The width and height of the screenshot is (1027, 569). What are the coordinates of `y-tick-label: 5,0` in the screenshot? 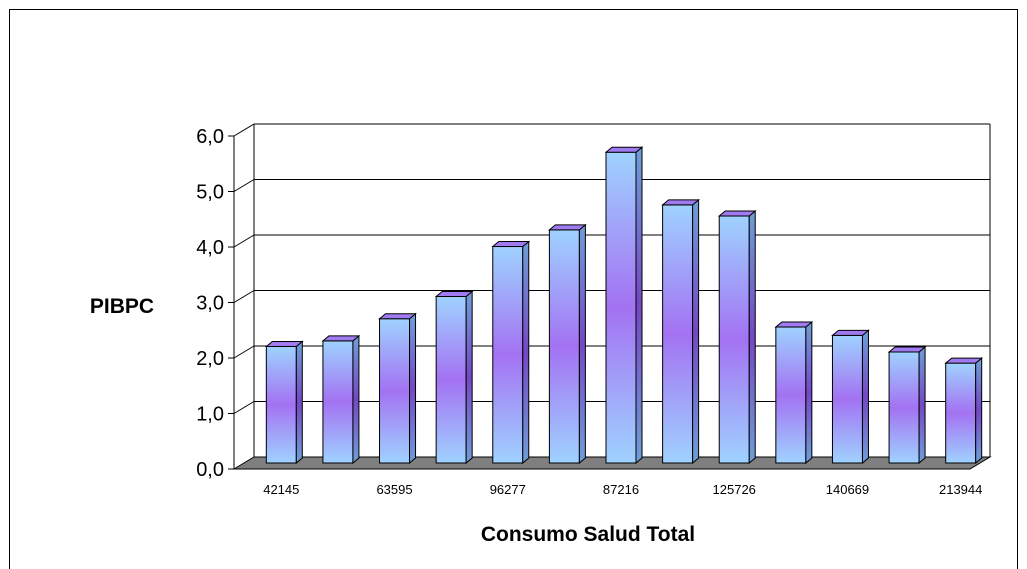 It's located at (210, 193).